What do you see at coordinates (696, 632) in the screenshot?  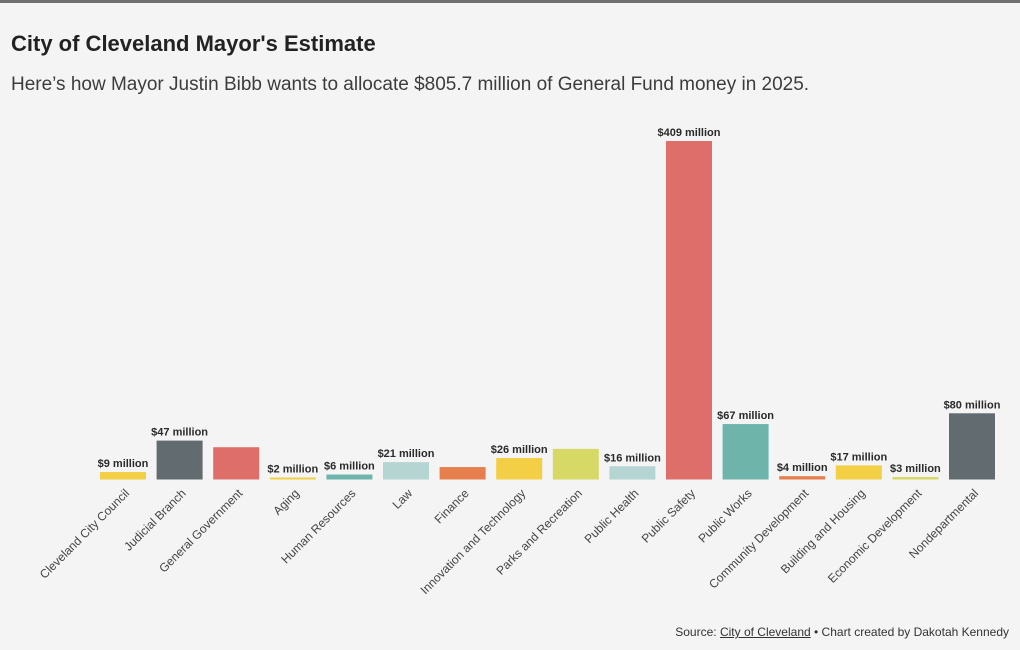 I see `source-prefix: Source:` at bounding box center [696, 632].